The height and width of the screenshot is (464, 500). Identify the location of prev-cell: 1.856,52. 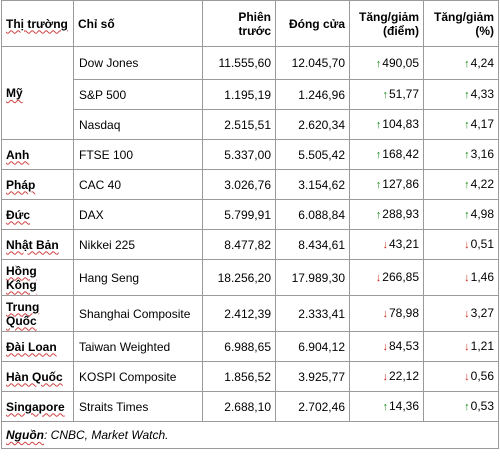
(239, 376).